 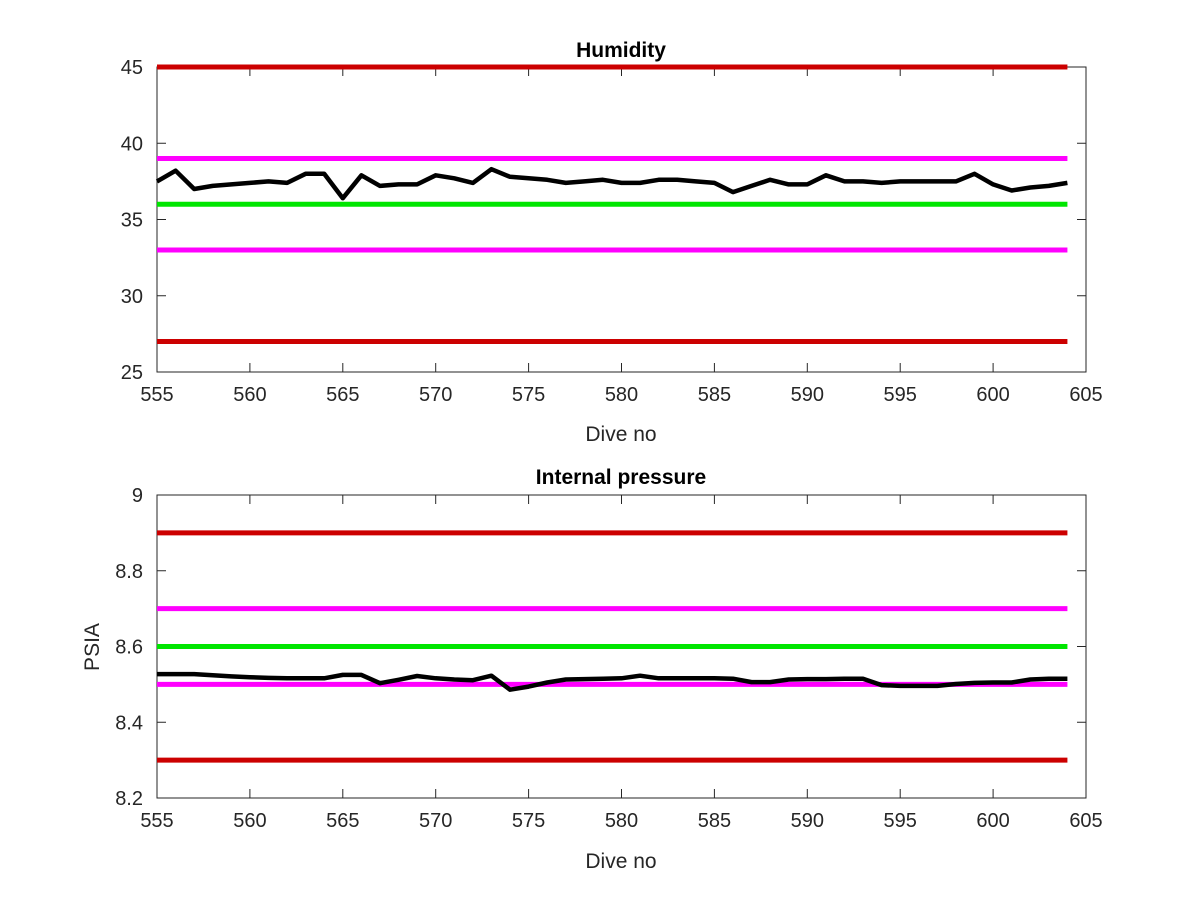 I want to click on y-tick-label: 40, so click(x=132, y=144).